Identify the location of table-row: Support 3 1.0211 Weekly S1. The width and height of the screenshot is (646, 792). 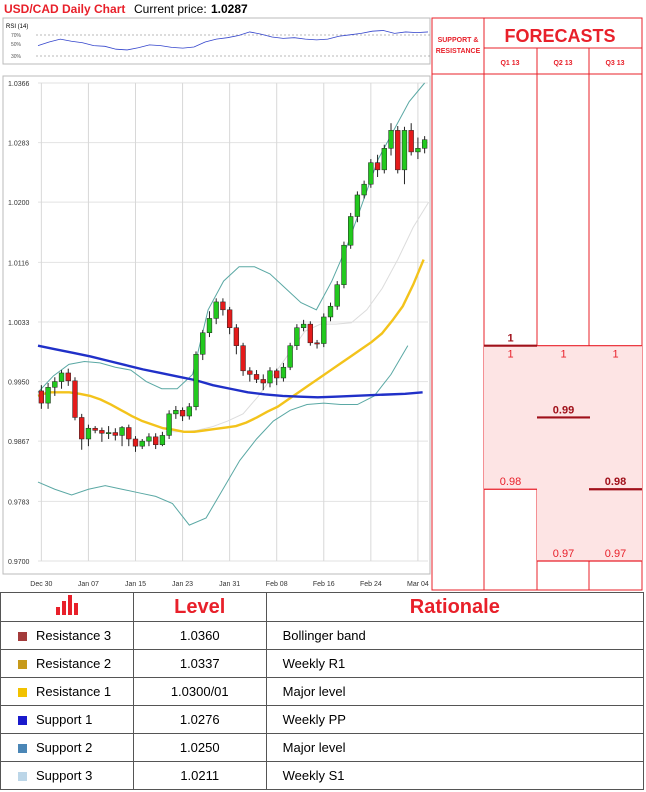
(322, 775).